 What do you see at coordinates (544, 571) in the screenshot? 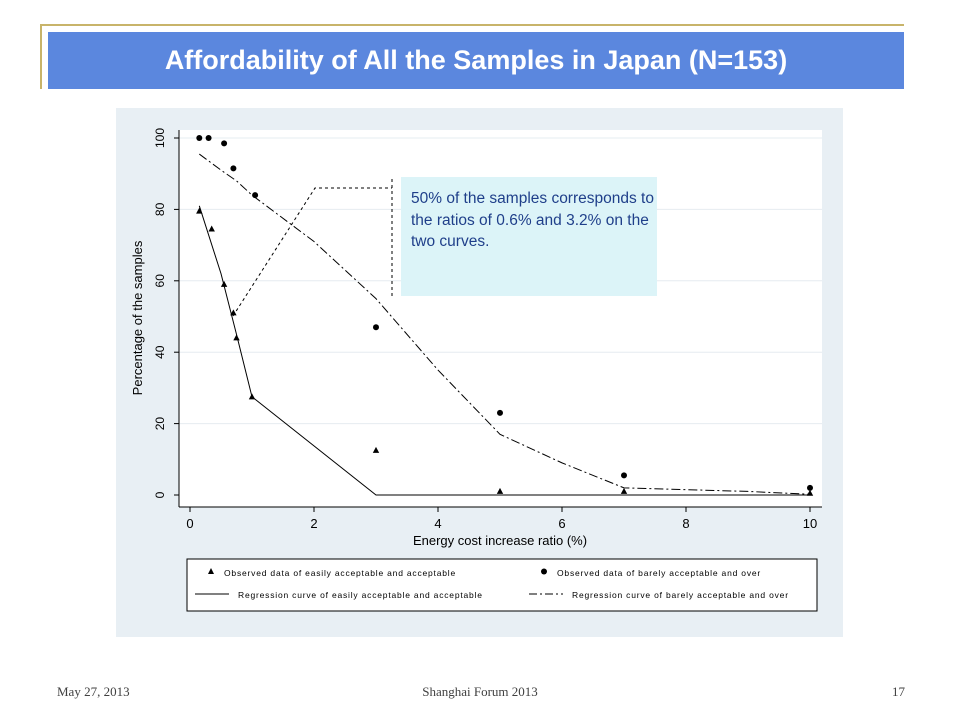
I see `legend-circle-marker` at bounding box center [544, 571].